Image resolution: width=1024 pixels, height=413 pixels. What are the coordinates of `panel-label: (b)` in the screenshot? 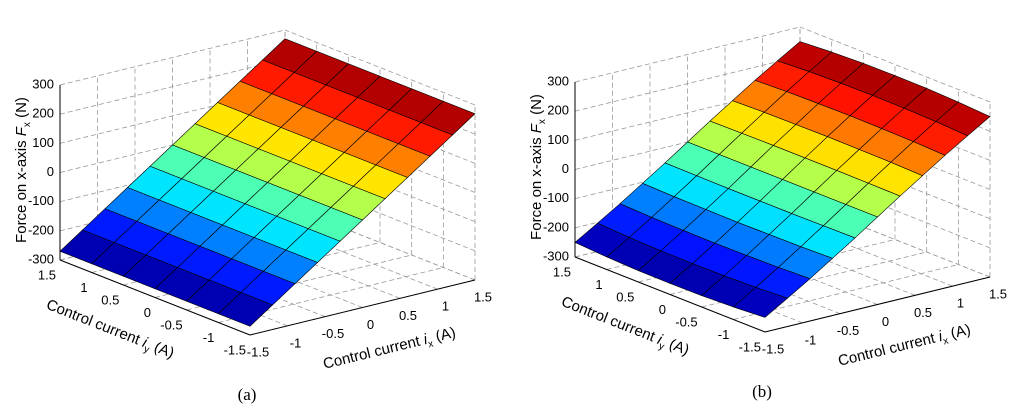 It's located at (762, 391).